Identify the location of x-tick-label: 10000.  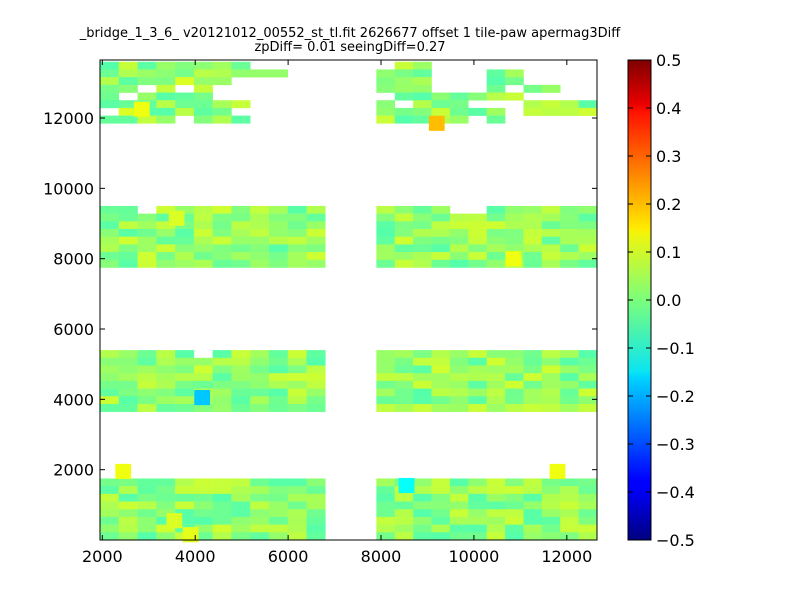
(473, 556).